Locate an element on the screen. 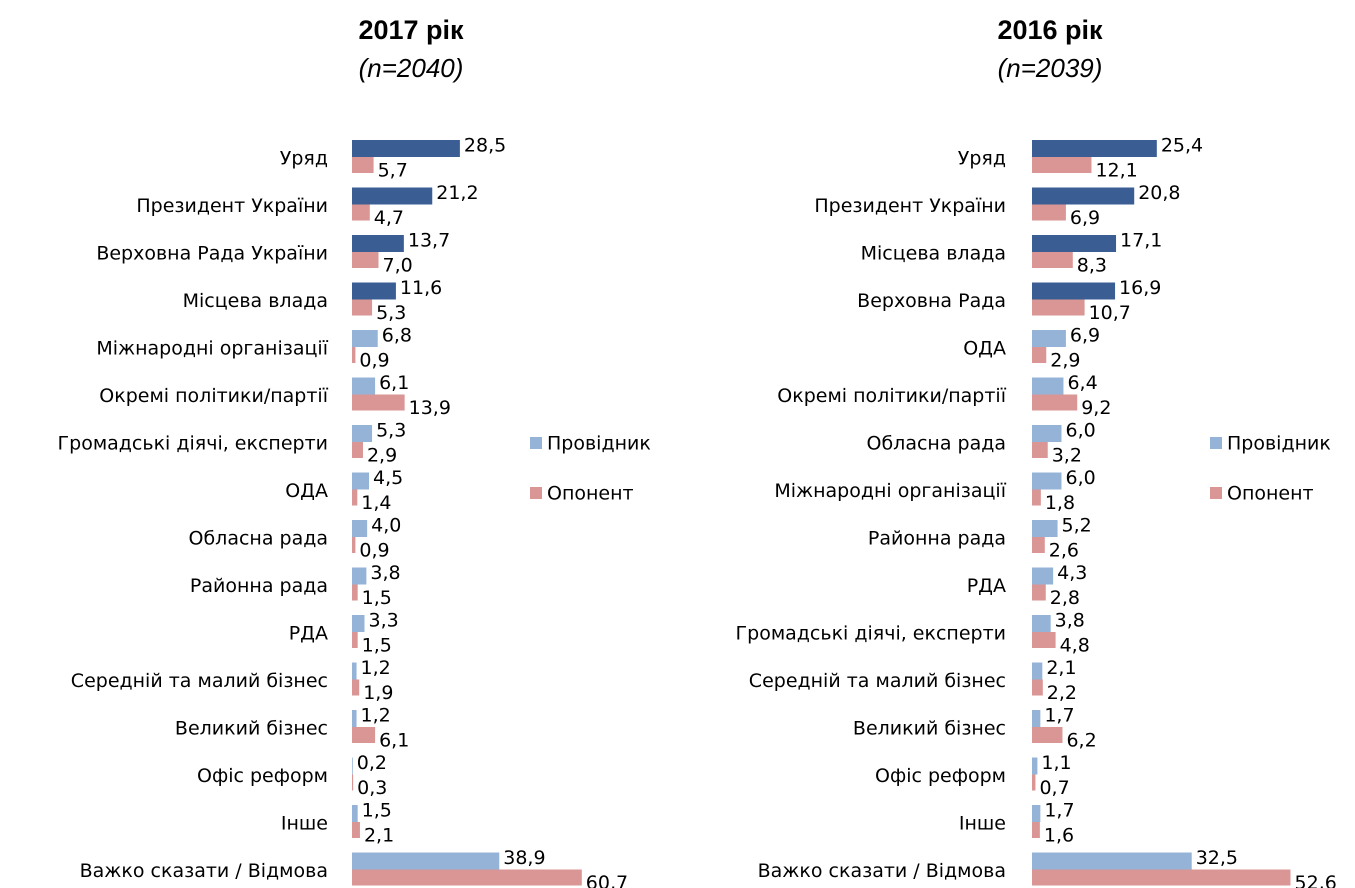  value-label: 5,3 is located at coordinates (391, 431).